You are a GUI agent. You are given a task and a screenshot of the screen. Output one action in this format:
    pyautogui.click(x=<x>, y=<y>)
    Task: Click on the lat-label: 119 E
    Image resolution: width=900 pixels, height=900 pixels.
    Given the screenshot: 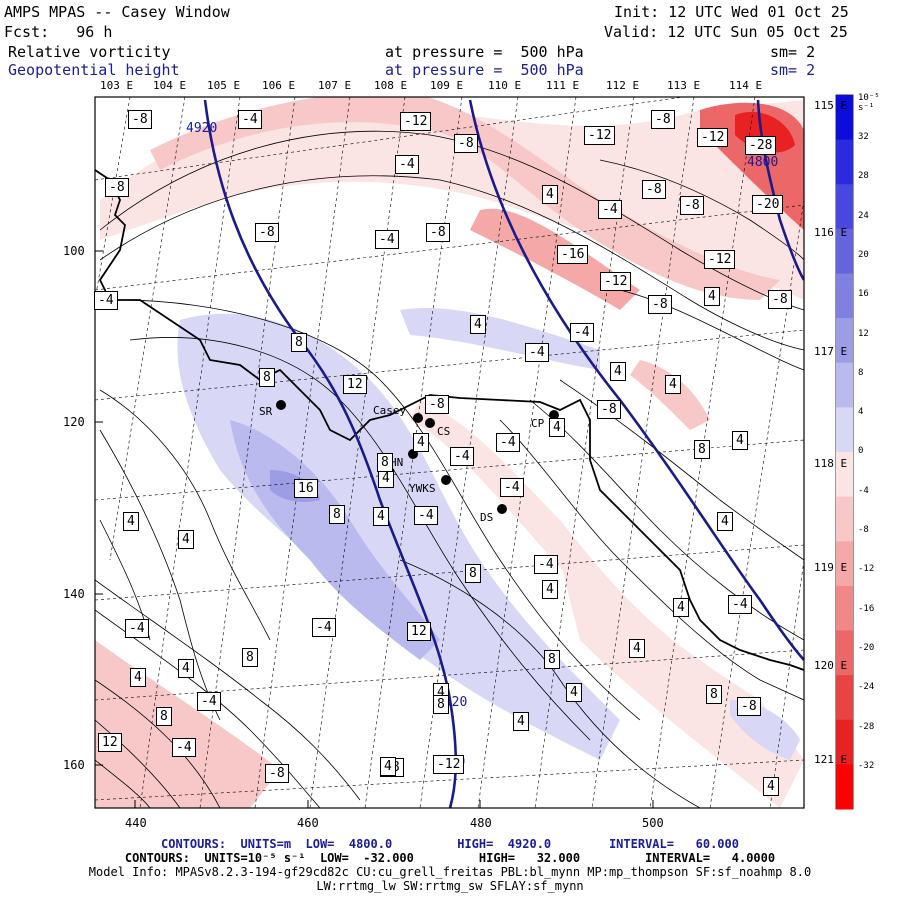 What is the action you would take?
    pyautogui.click(x=831, y=567)
    